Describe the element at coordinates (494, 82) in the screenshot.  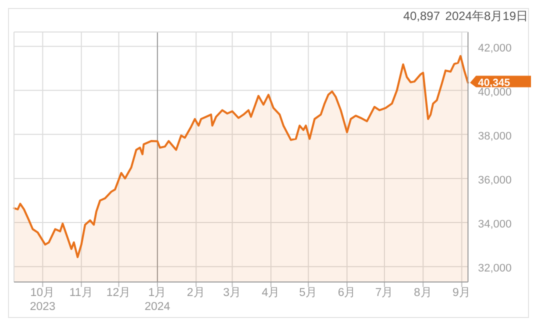
I see `annotation: 40,345` at that location.